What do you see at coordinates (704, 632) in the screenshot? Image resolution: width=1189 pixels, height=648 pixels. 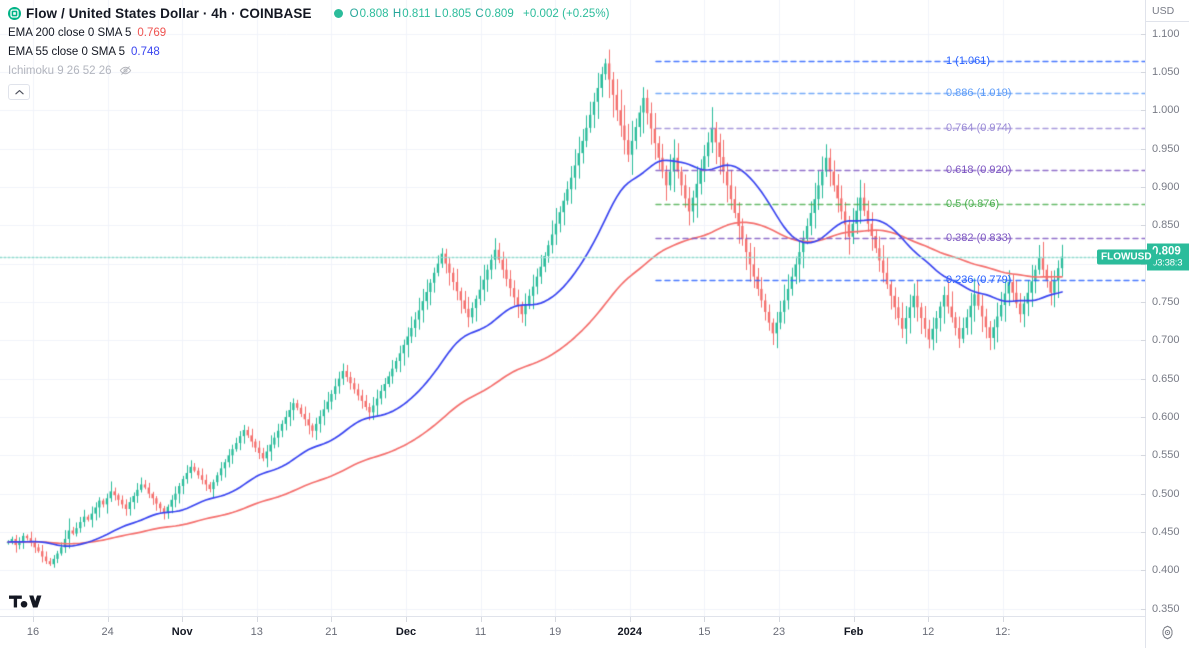 I see `time-tick-label: 15` at bounding box center [704, 632].